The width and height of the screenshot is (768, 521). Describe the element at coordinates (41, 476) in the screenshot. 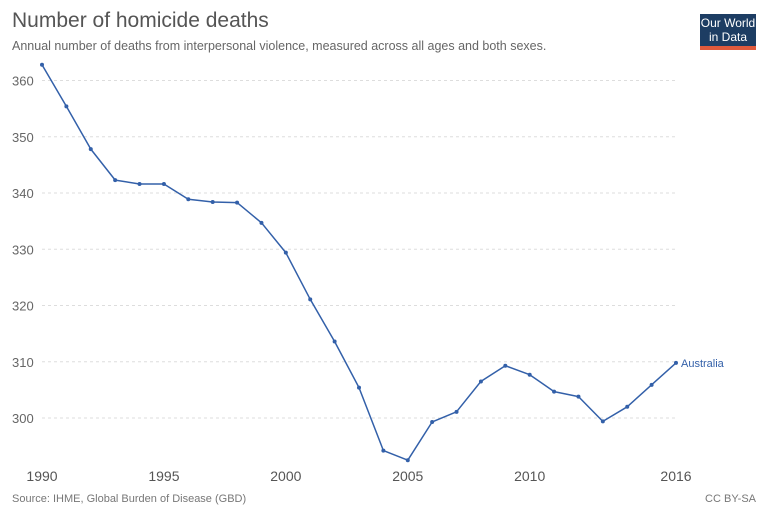

I see `x-tick-label: 1990` at that location.